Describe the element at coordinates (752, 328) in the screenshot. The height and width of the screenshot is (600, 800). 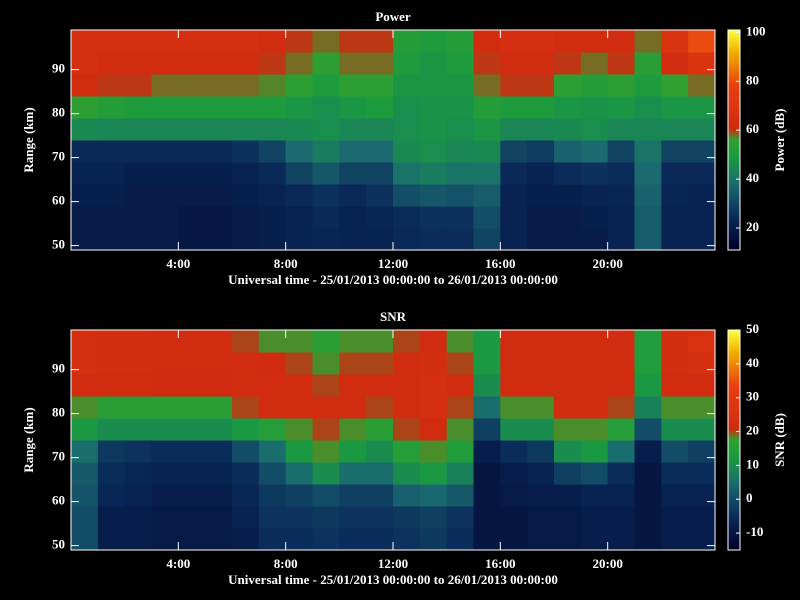
I see `colorbar-tick-label: 50` at that location.